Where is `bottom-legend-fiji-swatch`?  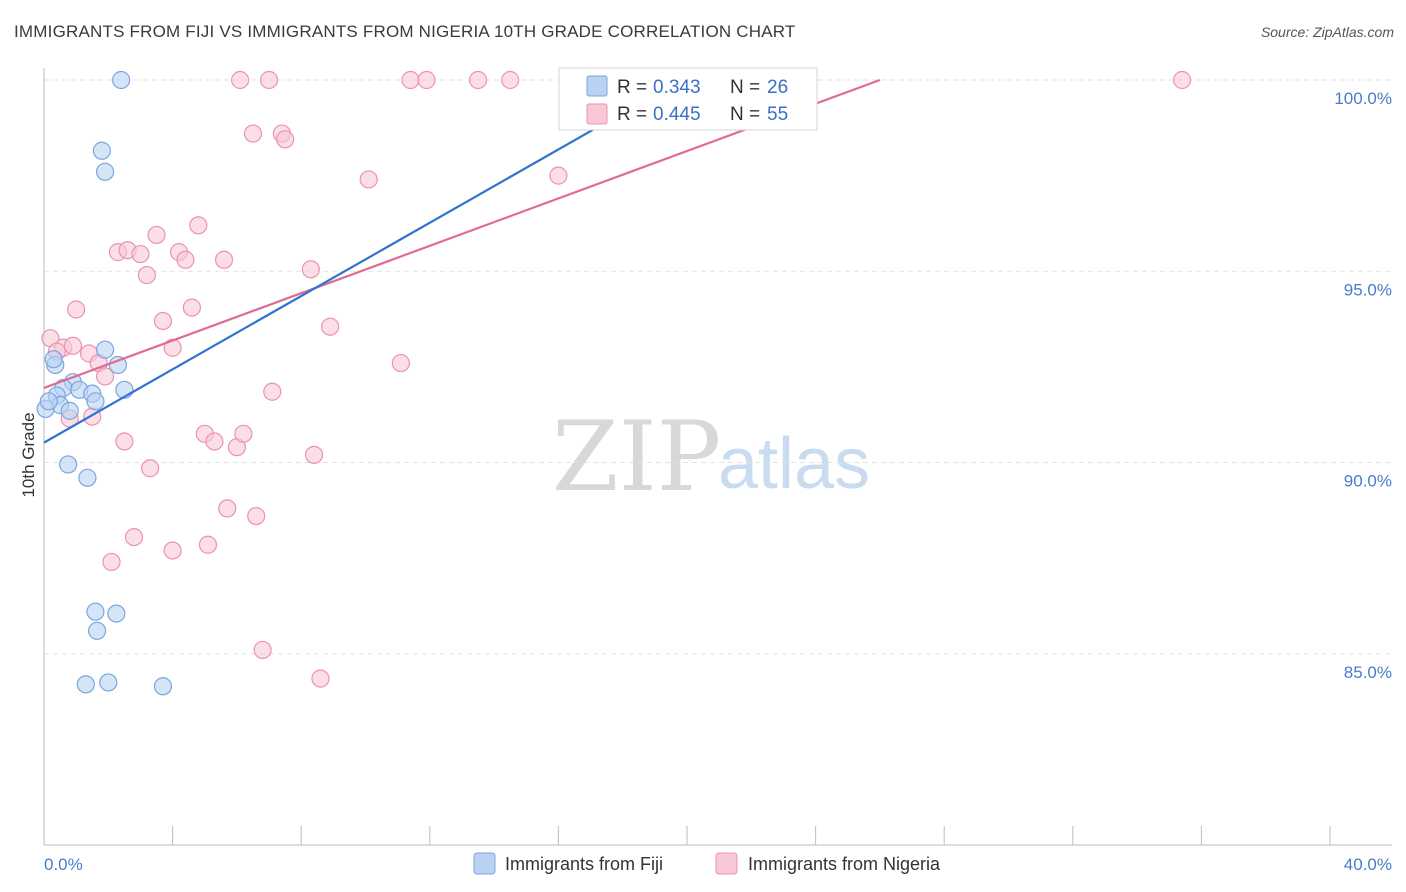 bottom-legend-fiji-swatch is located at coordinates (484, 863).